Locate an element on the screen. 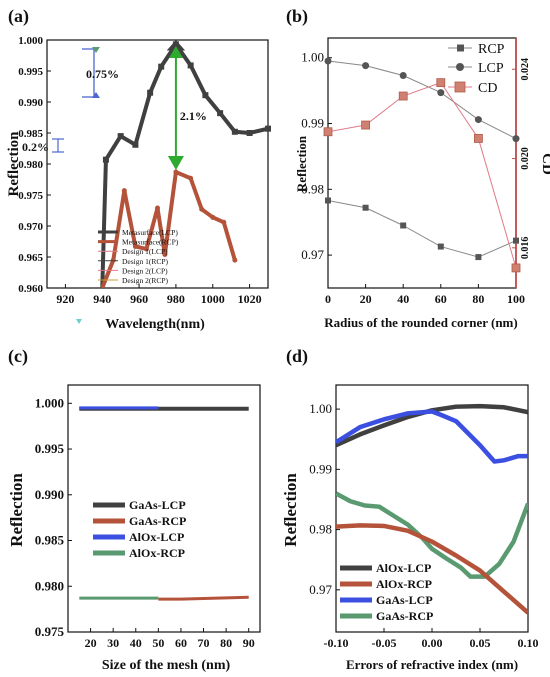 This screenshot has height=677, width=550. x-tick-label: -0.05 is located at coordinates (384, 643).